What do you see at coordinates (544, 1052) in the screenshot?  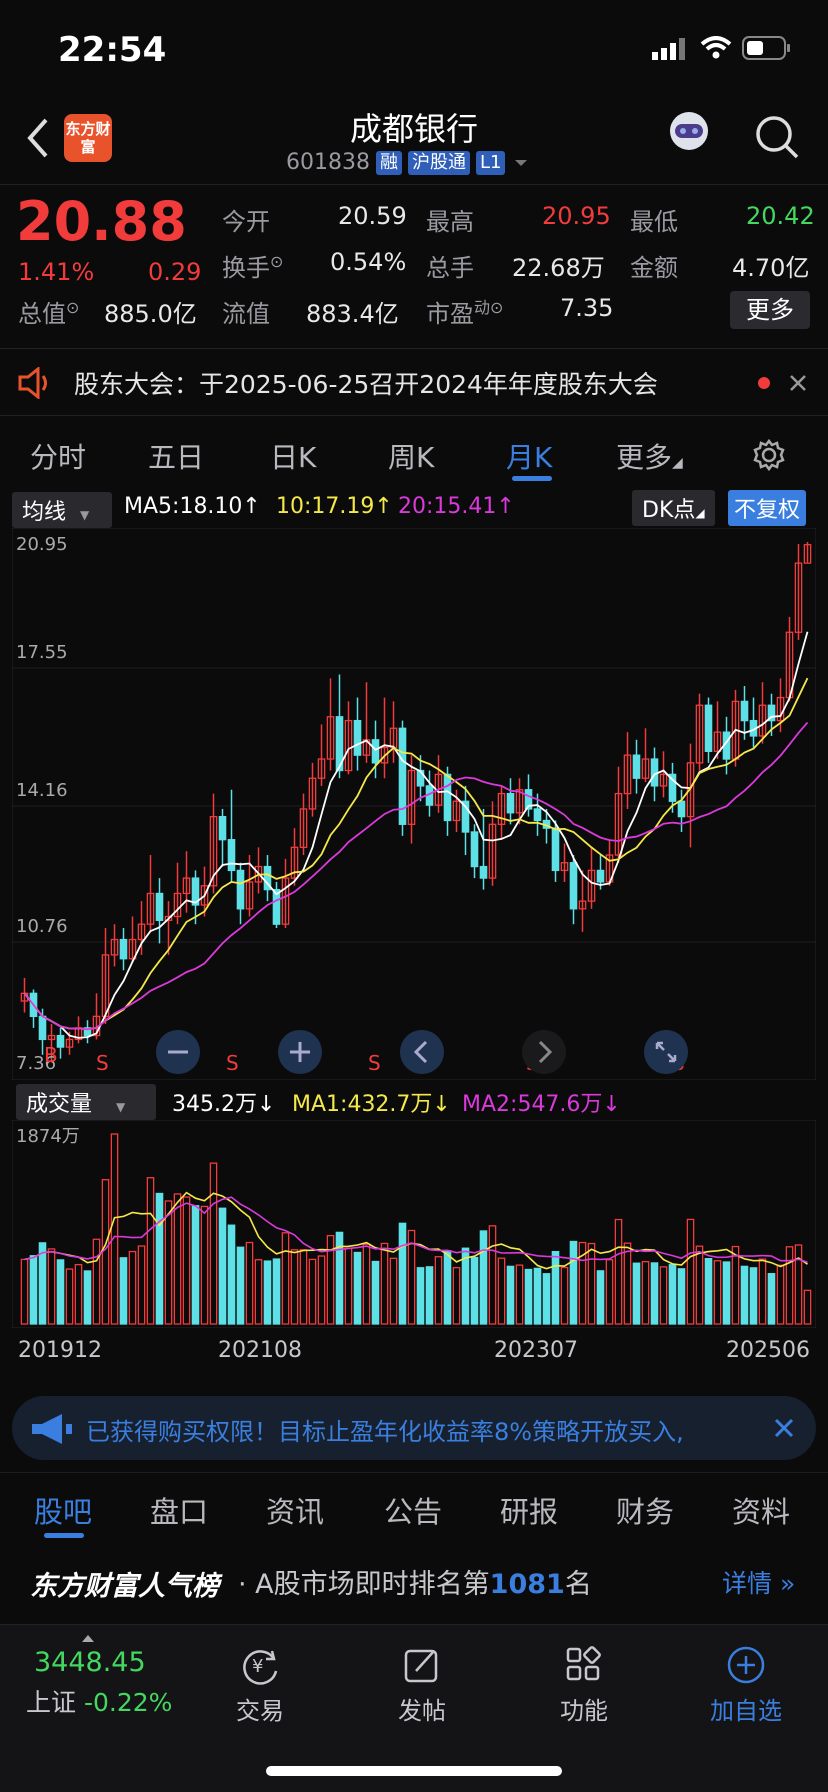 I see `scroll-right-icon` at bounding box center [544, 1052].